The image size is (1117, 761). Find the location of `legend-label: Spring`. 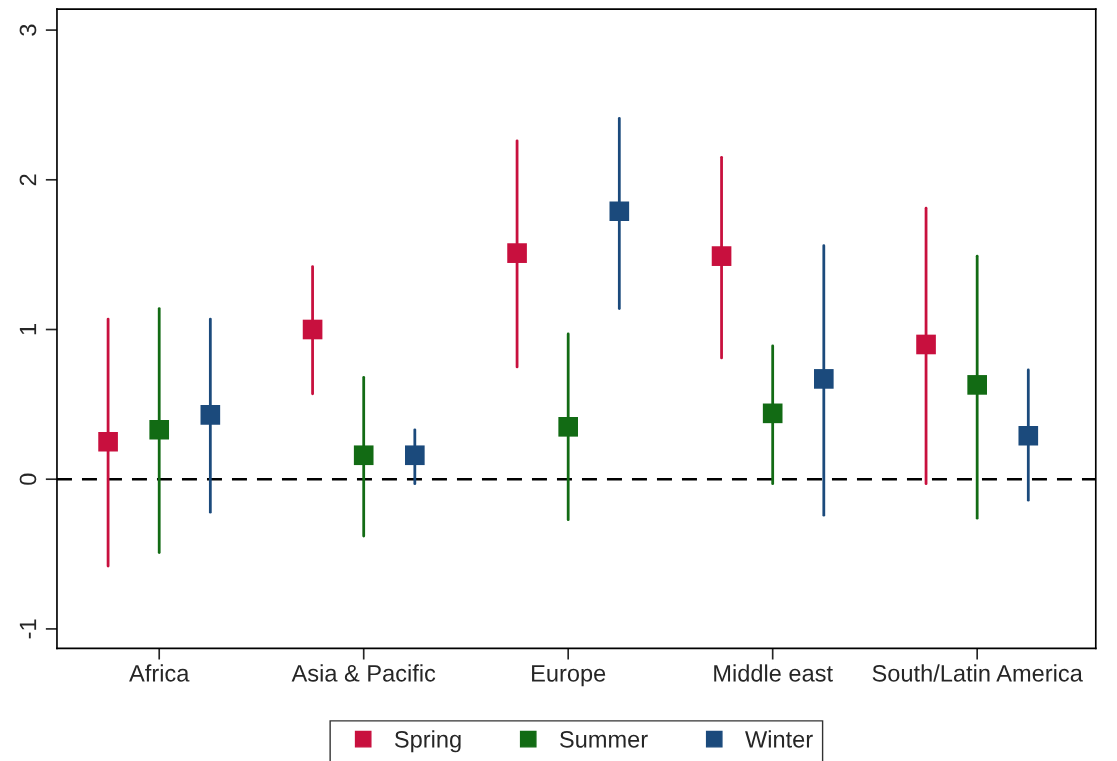

legend-label: Spring is located at coordinates (427, 741).